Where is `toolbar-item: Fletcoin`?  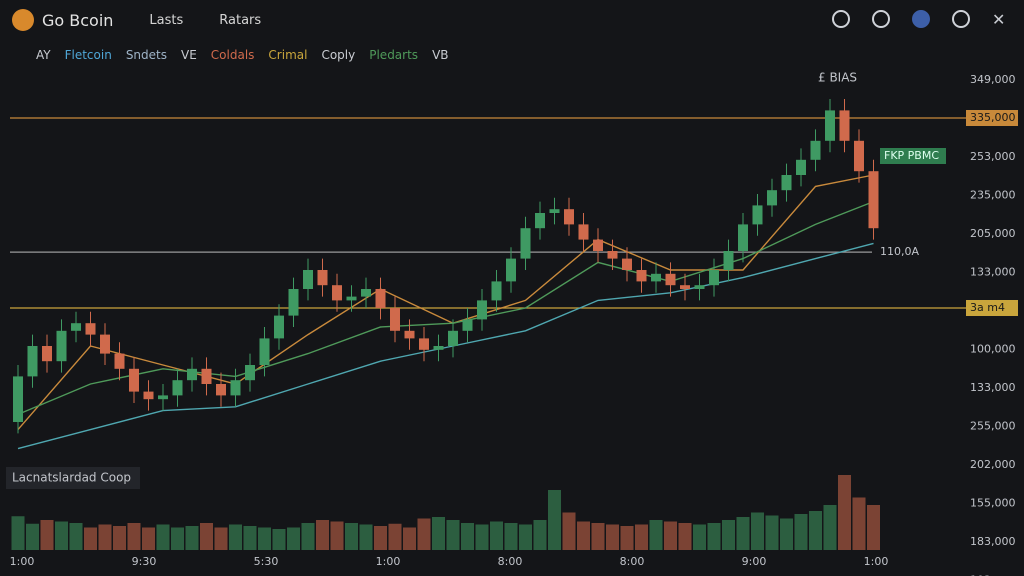 toolbar-item: Fletcoin is located at coordinates (88, 55).